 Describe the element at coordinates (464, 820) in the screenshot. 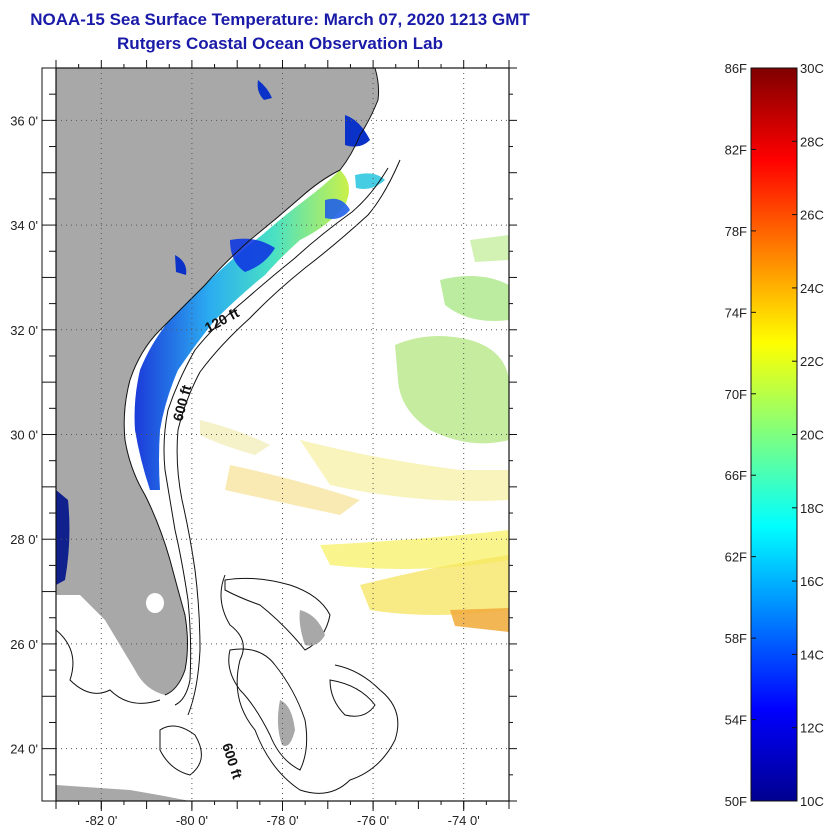

I see `lon-tick-label: -74 0'` at that location.